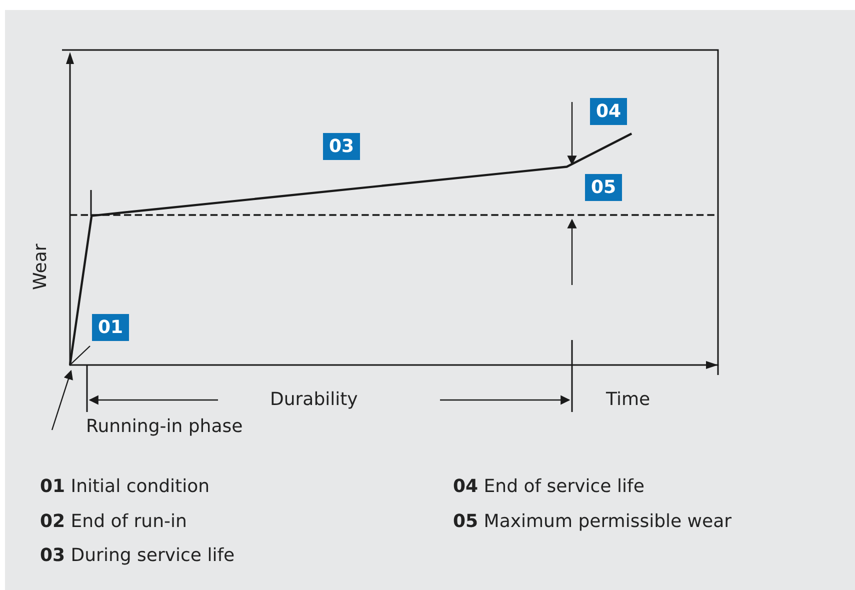  Describe the element at coordinates (40, 267) in the screenshot. I see `y-axis-title: Wear` at that location.